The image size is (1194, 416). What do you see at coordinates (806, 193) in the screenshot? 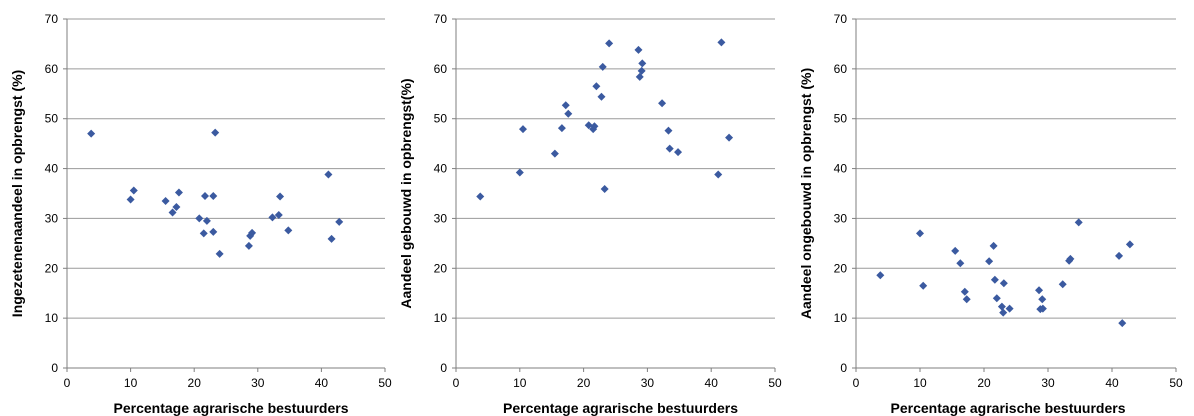
I see `y-axis-label: Aandeel ongebouwd in opbrengst (%)` at bounding box center [806, 193].